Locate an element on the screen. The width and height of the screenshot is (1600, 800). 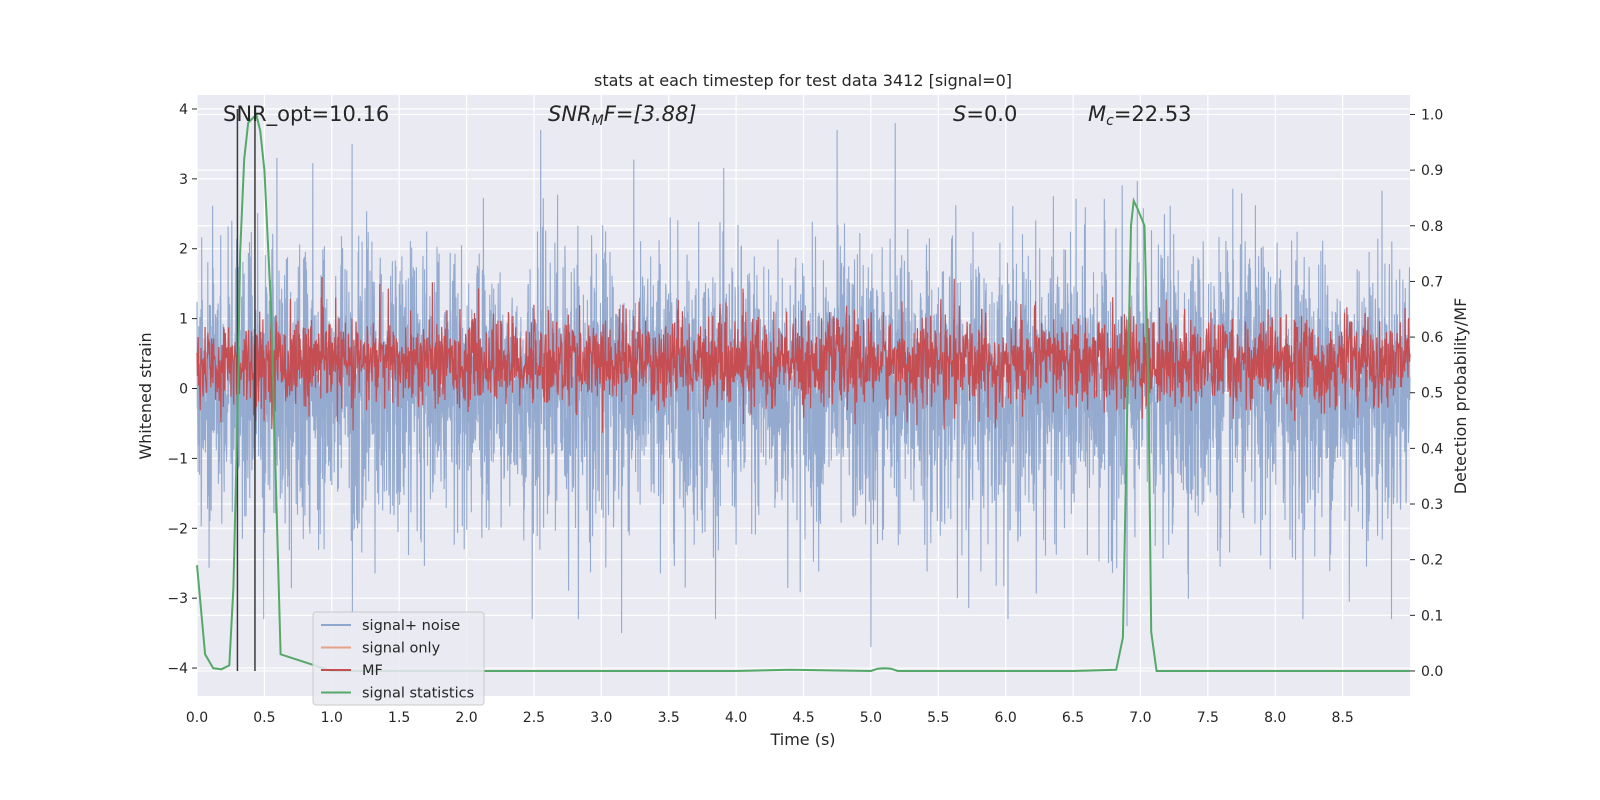
y-right-tick-label: 0.7 is located at coordinates (1432, 282).